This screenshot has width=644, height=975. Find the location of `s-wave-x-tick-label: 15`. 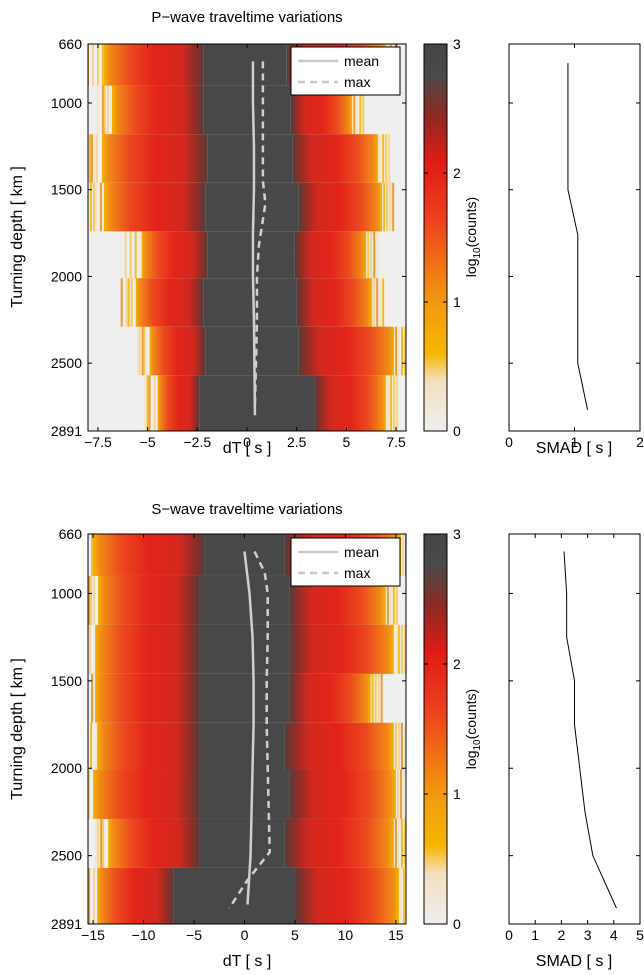

s-wave-x-tick-label: 15 is located at coordinates (396, 935).